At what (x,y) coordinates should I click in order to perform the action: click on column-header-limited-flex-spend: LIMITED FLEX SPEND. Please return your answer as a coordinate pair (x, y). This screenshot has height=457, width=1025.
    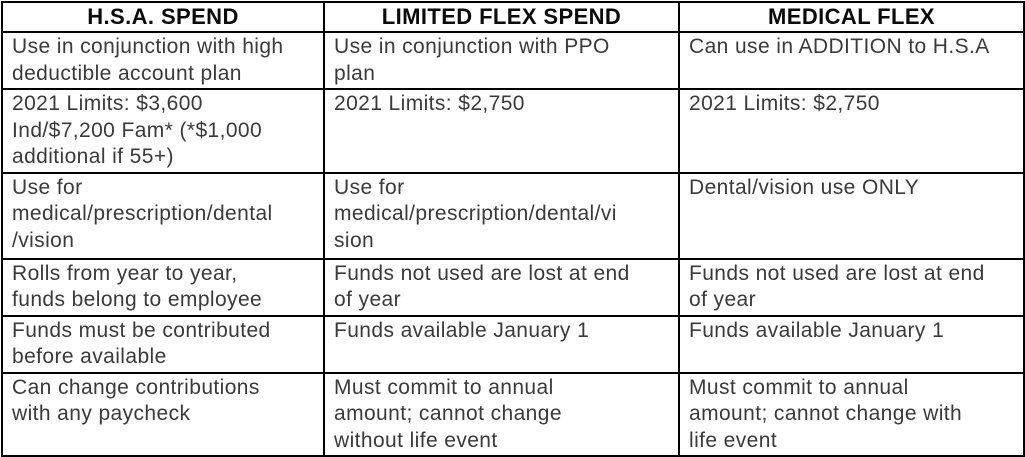
    Looking at the image, I should click on (501, 17).